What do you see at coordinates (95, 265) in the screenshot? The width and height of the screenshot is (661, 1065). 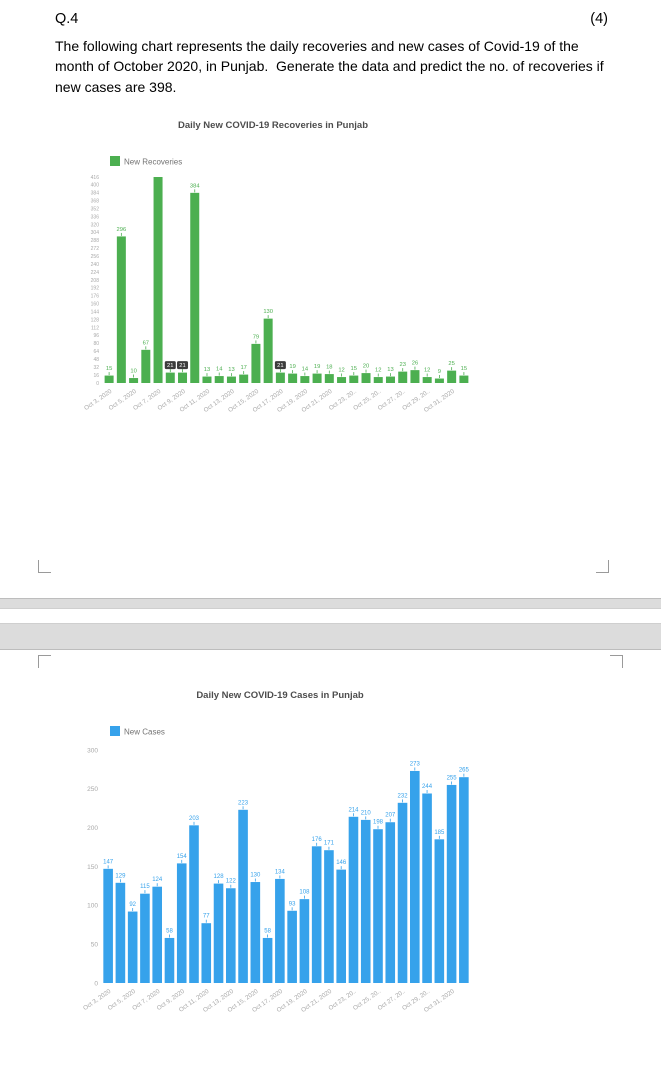 I see `svg-text: 240` at bounding box center [95, 265].